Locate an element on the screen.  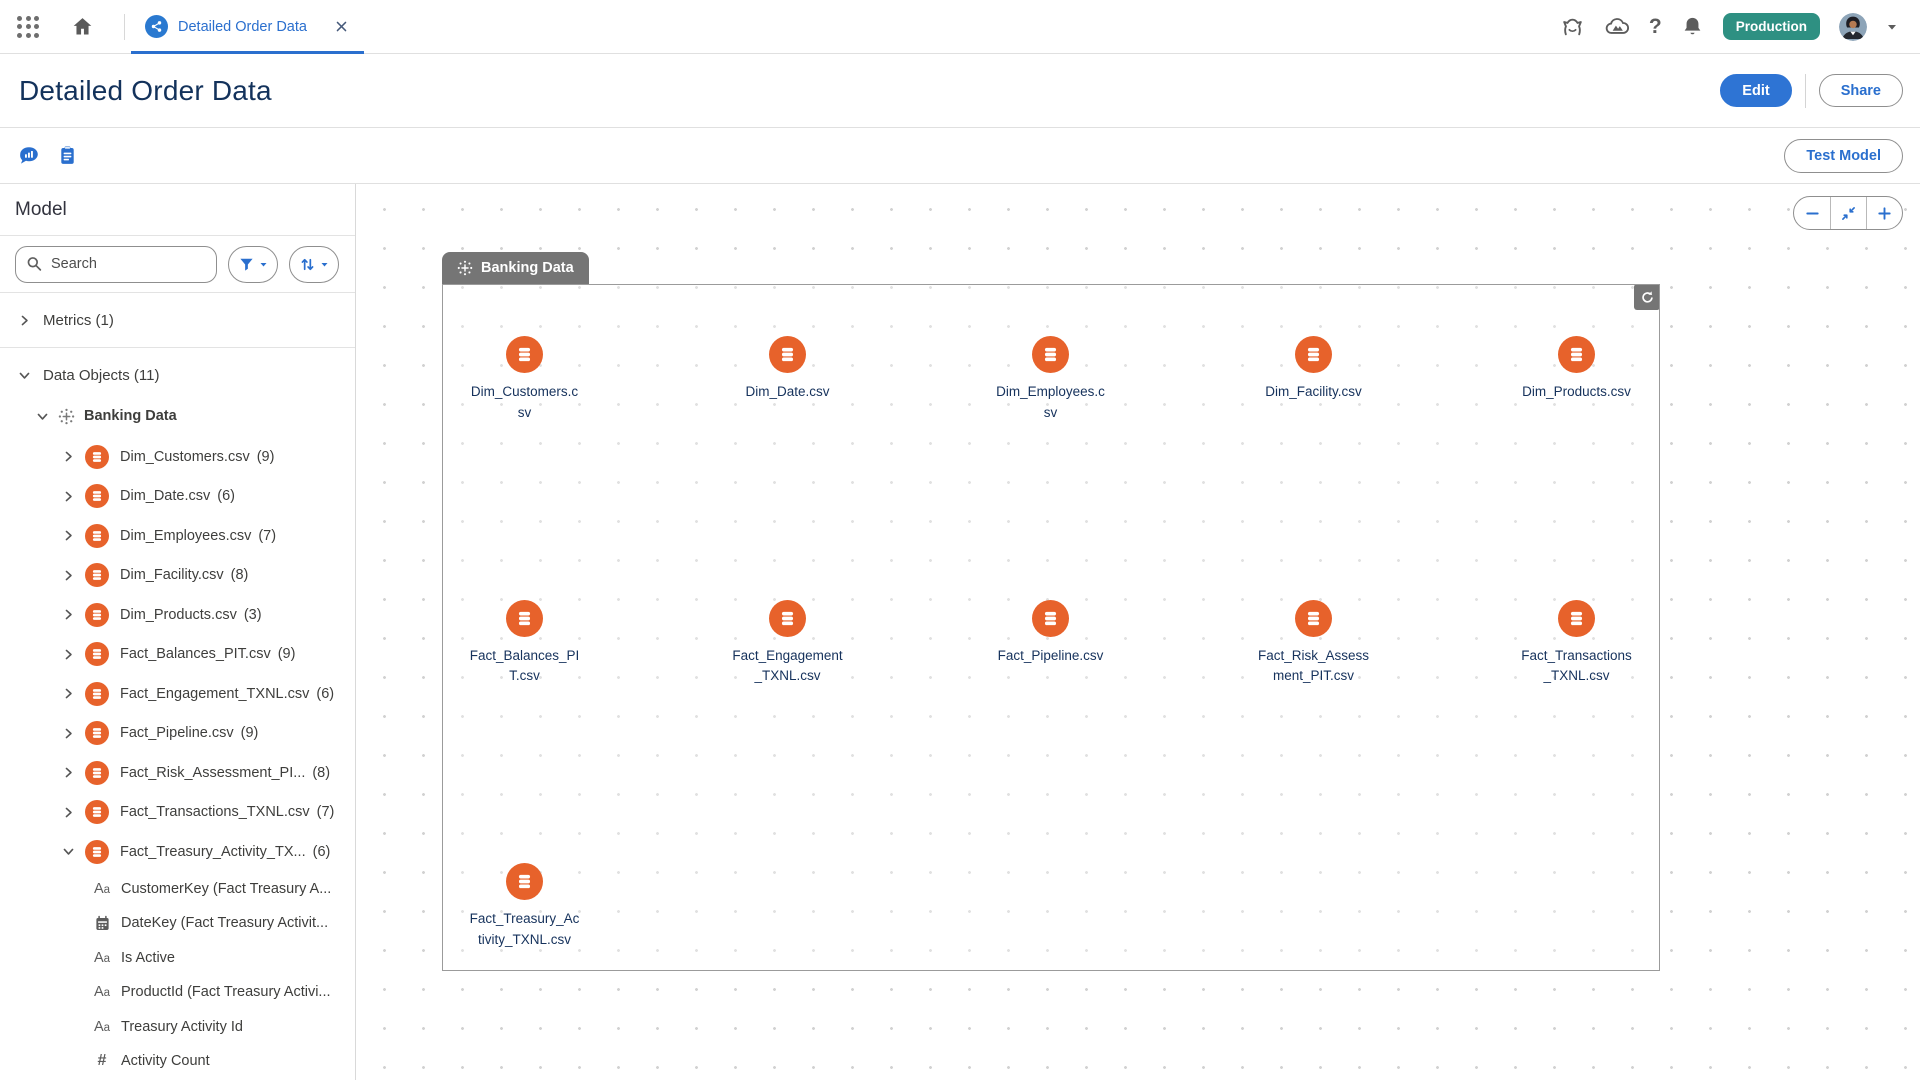
tree-item-fact-risk-assessment: Fact_Risk_Assessment_PI... (8) is located at coordinates (177, 773).